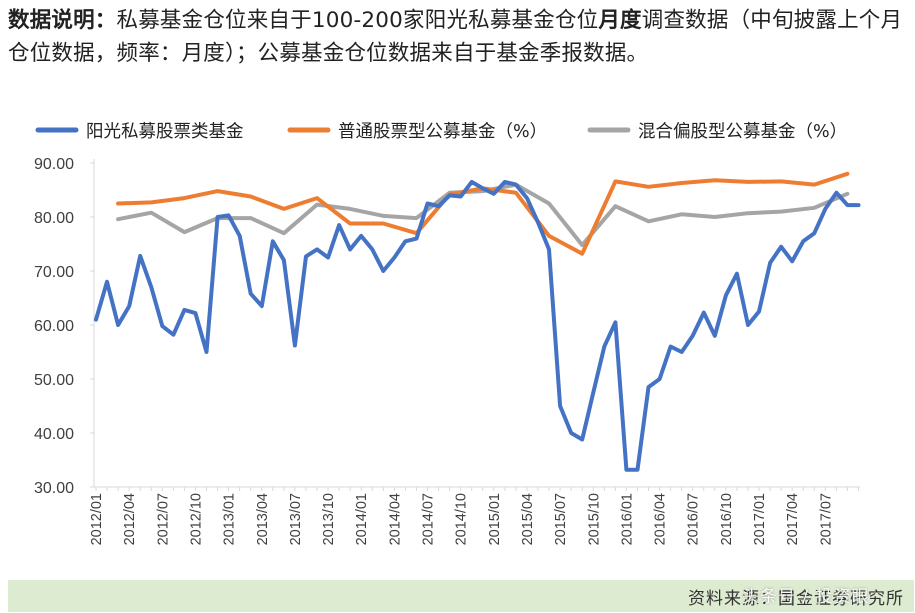 This screenshot has width=915, height=613. I want to click on x-tick-label: 2012/10, so click(196, 519).